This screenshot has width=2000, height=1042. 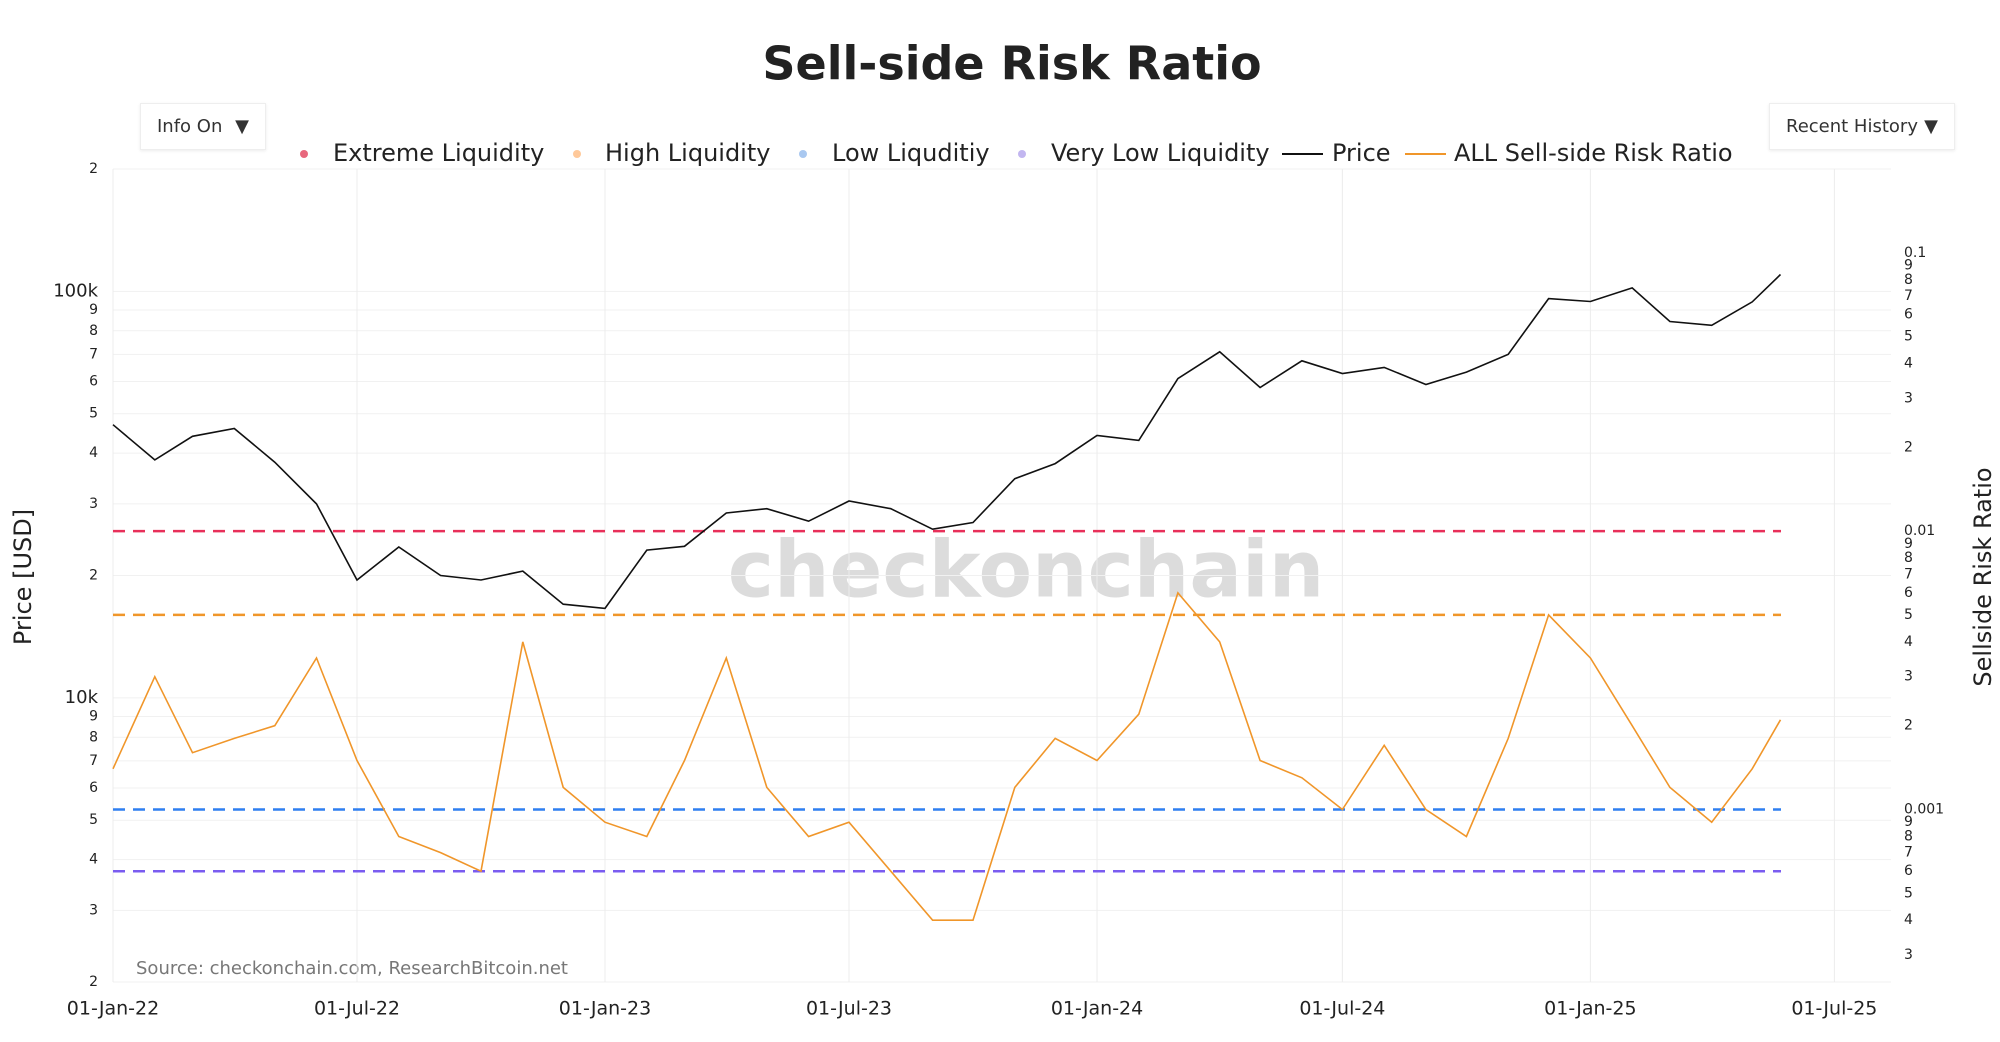 What do you see at coordinates (75, 290) in the screenshot?
I see `tick-label: 100k` at bounding box center [75, 290].